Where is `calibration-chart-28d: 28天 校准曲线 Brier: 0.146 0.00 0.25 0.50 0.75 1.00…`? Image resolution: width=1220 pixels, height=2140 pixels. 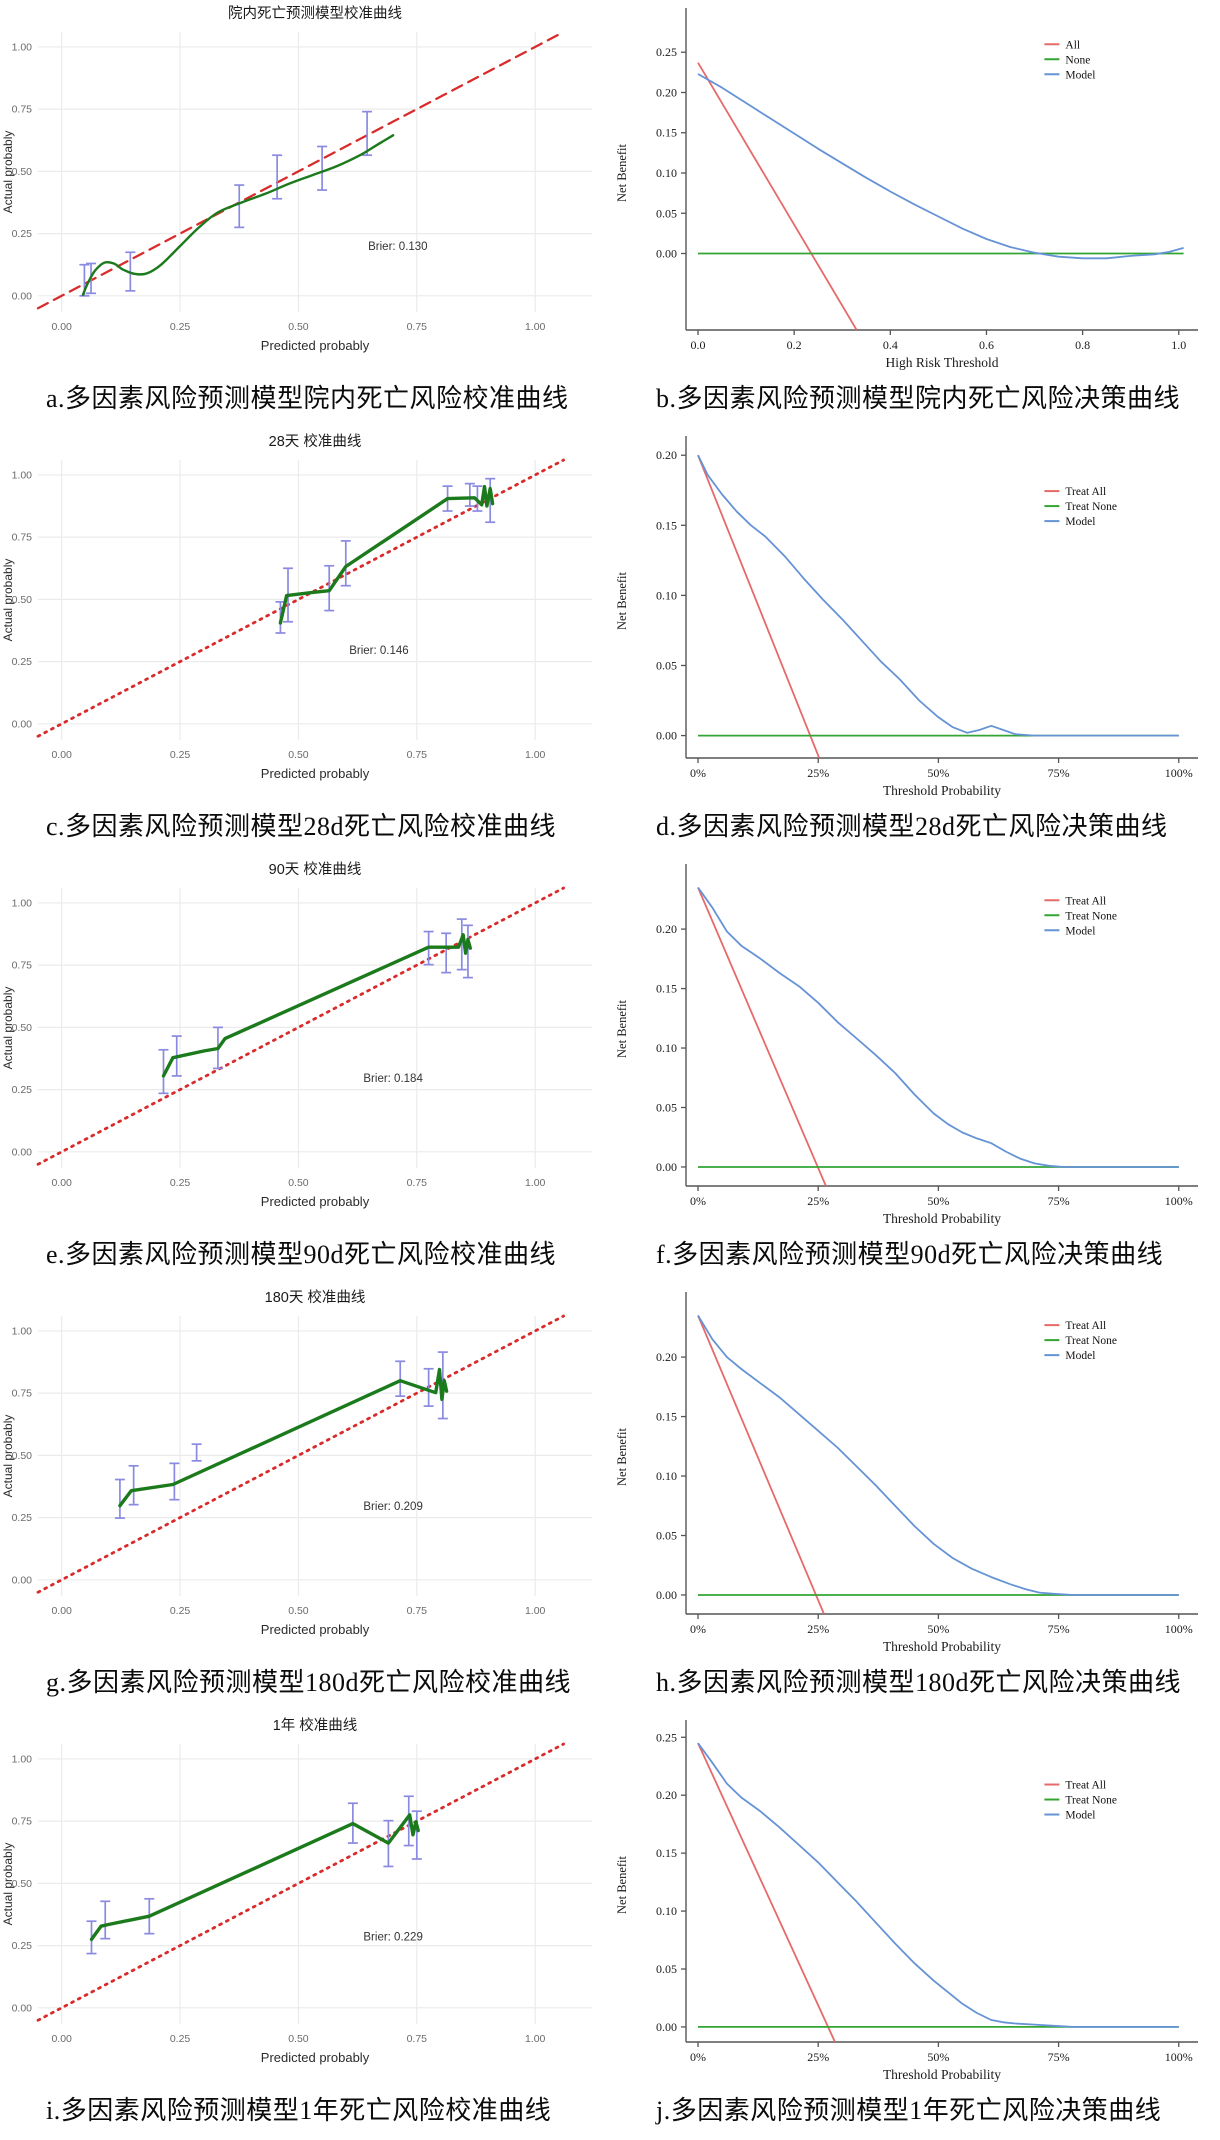 calibration-chart-28d: 28天 校准曲线 Brier: 0.146 0.00 0.25 0.50 0.75 1.00… is located at coordinates (296, 607).